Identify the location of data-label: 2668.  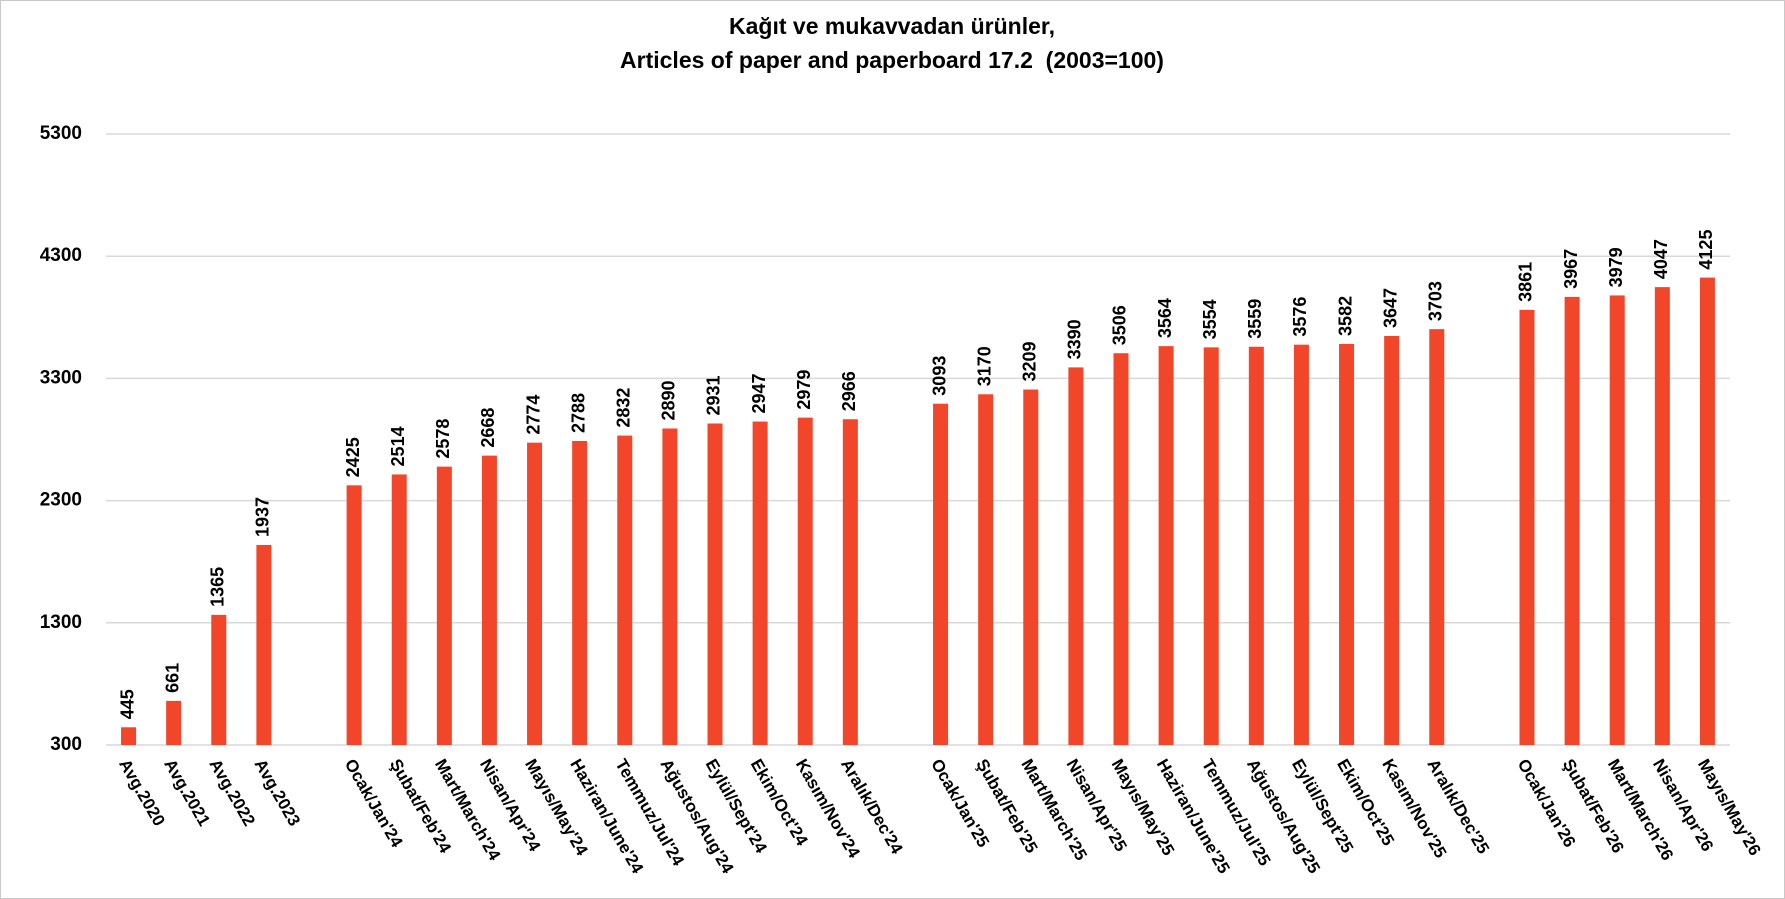
(488, 428).